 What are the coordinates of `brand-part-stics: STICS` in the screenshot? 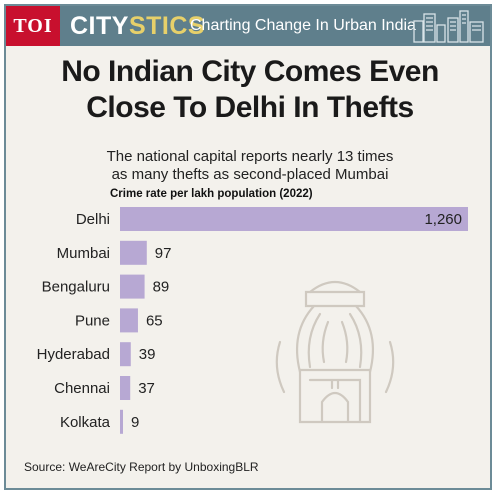 It's located at (167, 26).